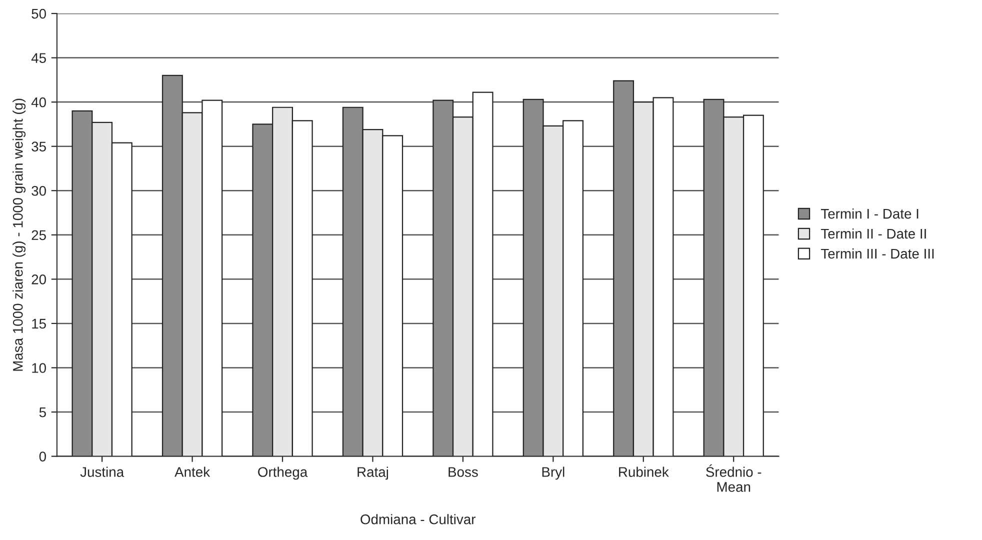 Image resolution: width=982 pixels, height=540 pixels. What do you see at coordinates (39, 235) in the screenshot?
I see `y-tick-label: 25` at bounding box center [39, 235].